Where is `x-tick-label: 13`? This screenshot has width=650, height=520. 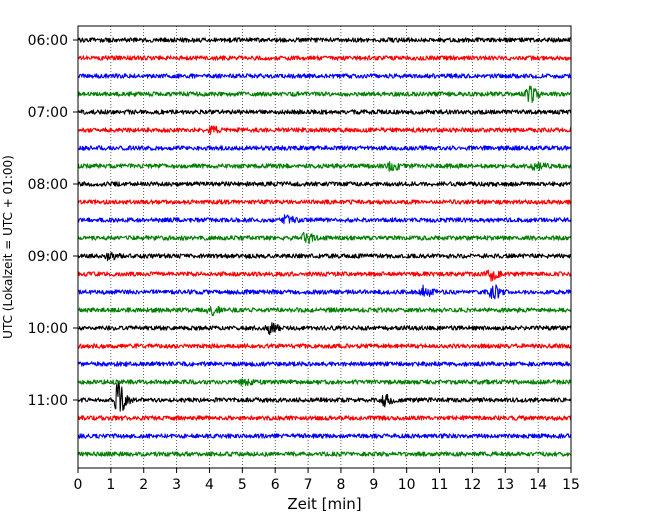 x-tick-label: 13 is located at coordinates (505, 485).